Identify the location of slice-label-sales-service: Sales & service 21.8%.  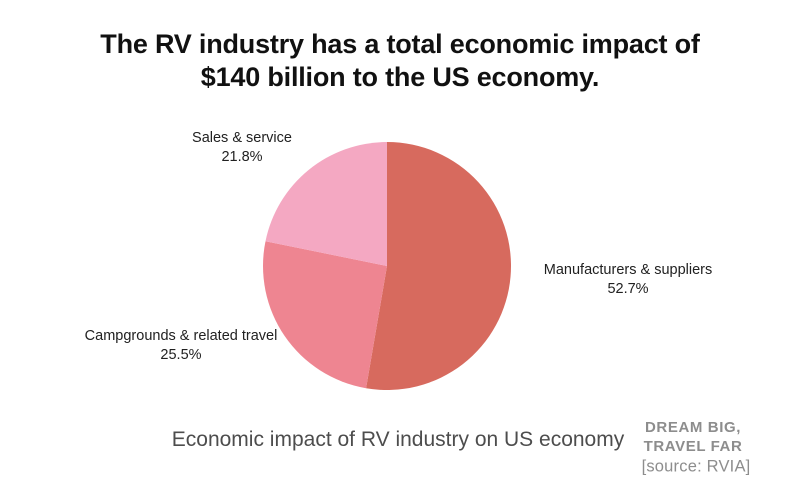
(242, 148).